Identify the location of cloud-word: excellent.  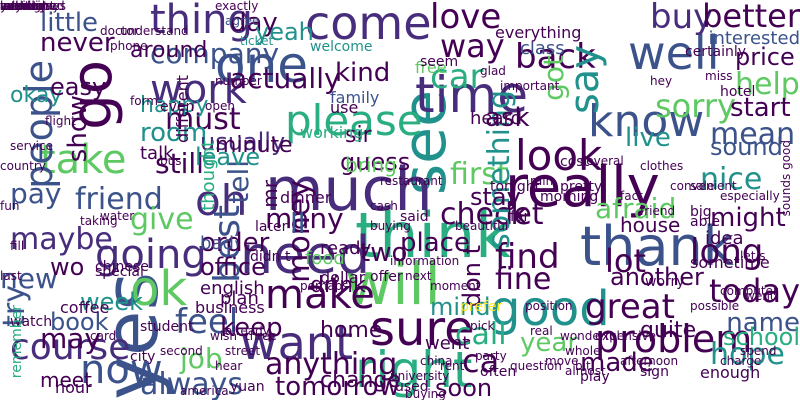
(27, 6).